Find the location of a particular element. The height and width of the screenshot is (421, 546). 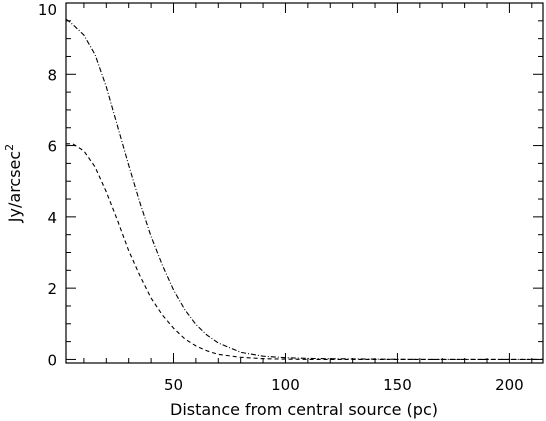

y-tick-label: 8 is located at coordinates (52, 75).